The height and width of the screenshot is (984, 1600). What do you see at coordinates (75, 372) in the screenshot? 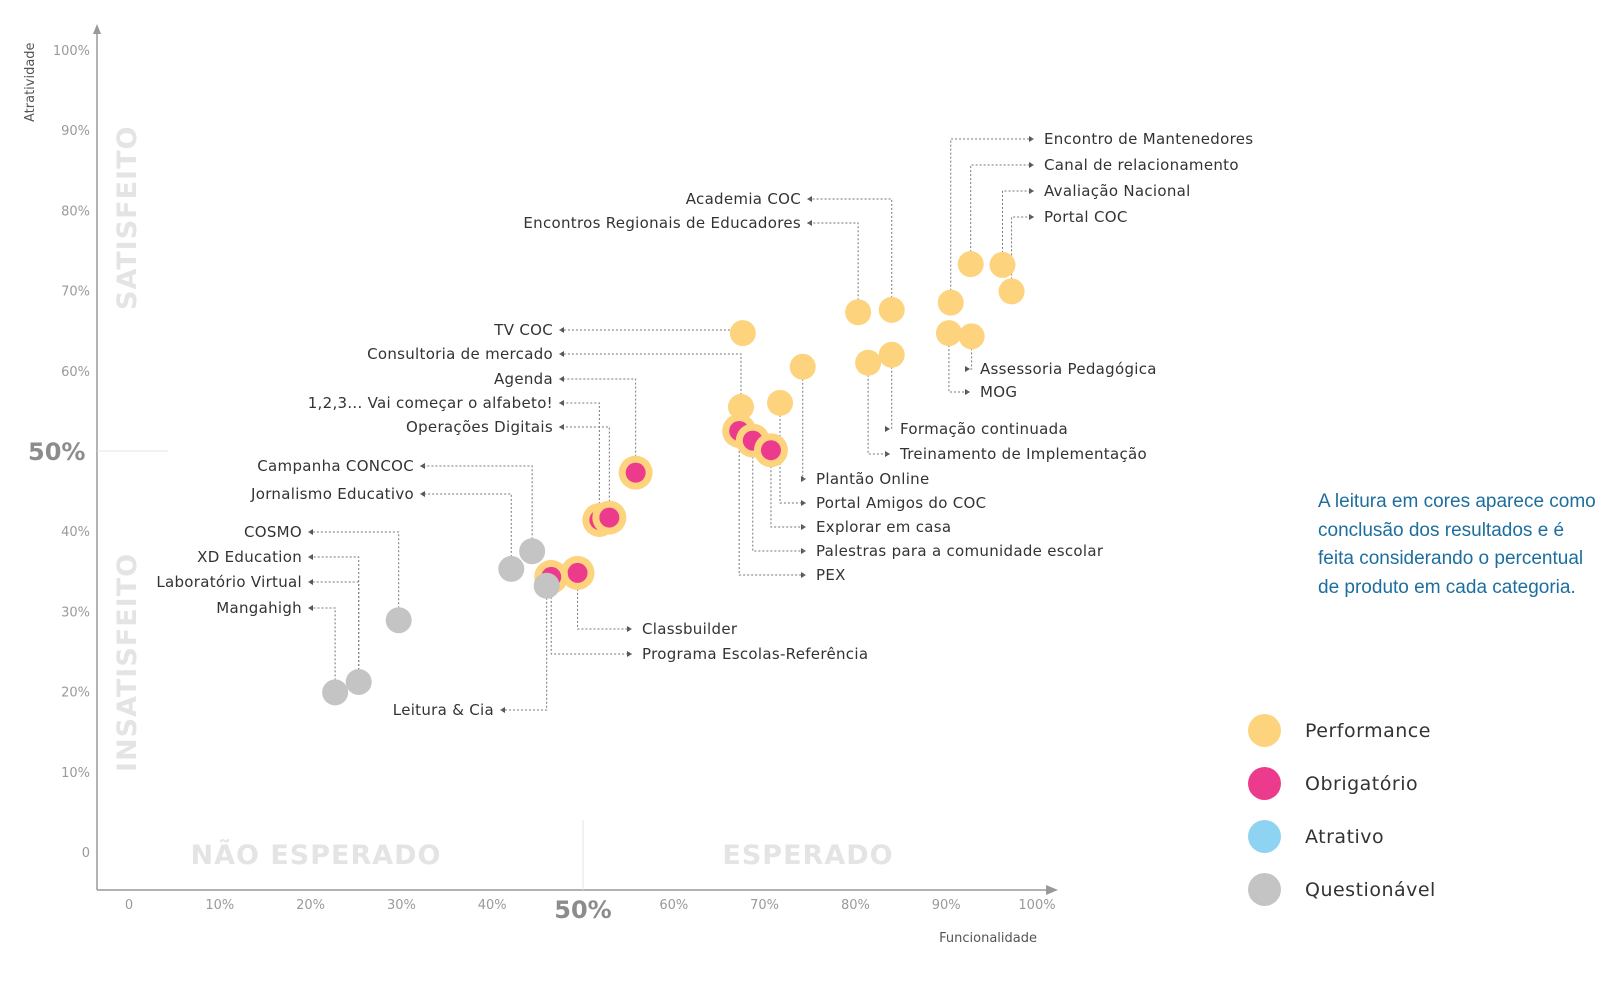
I see `y-tick-label: 60%` at bounding box center [75, 372].